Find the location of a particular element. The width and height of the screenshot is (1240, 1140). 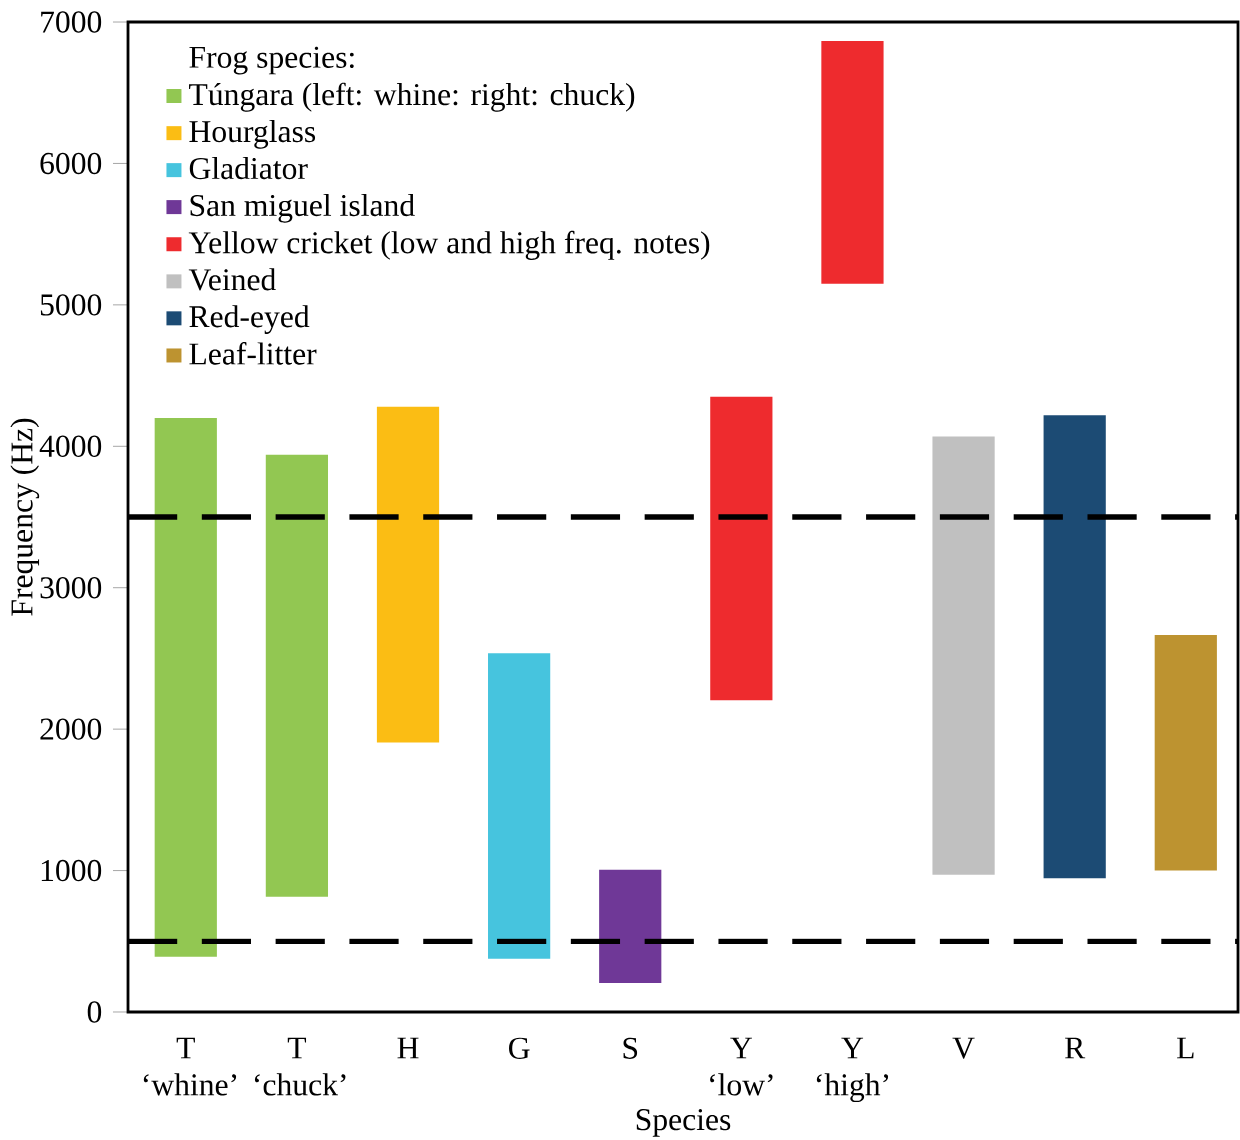

y-axis-title: Frequency (Hz) is located at coordinates (25, 517).